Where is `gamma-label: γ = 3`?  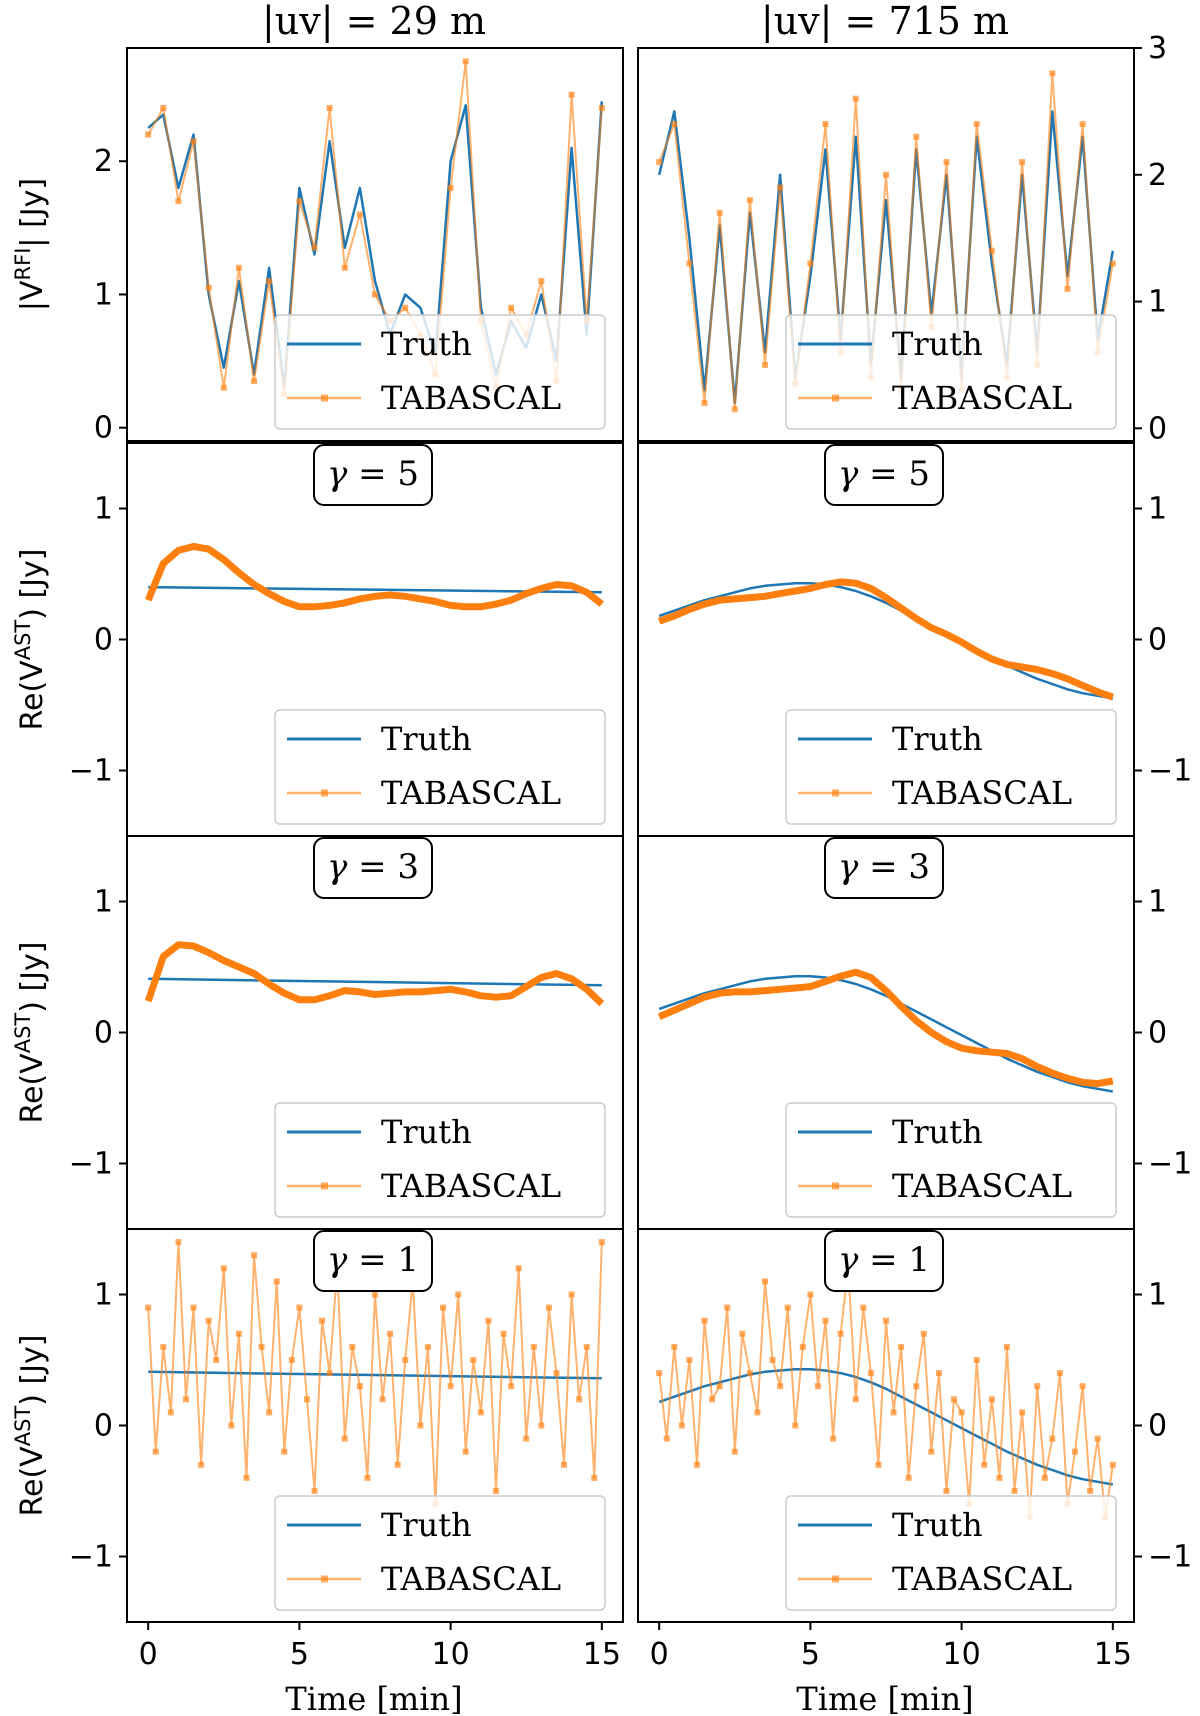 gamma-label: γ = 3 is located at coordinates (373, 868).